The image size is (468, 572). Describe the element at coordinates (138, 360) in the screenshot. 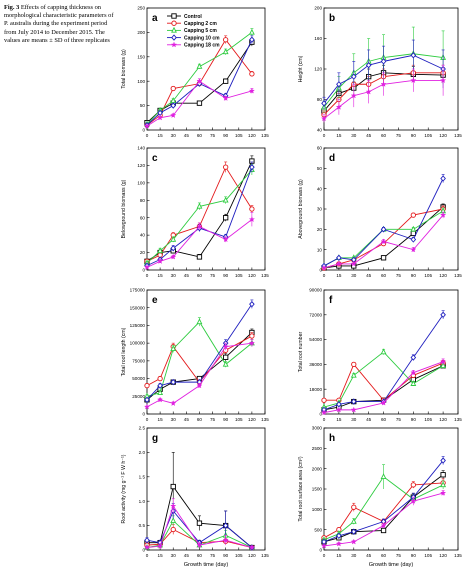

I see `panel-e-ytick-label: 75000` at that location.